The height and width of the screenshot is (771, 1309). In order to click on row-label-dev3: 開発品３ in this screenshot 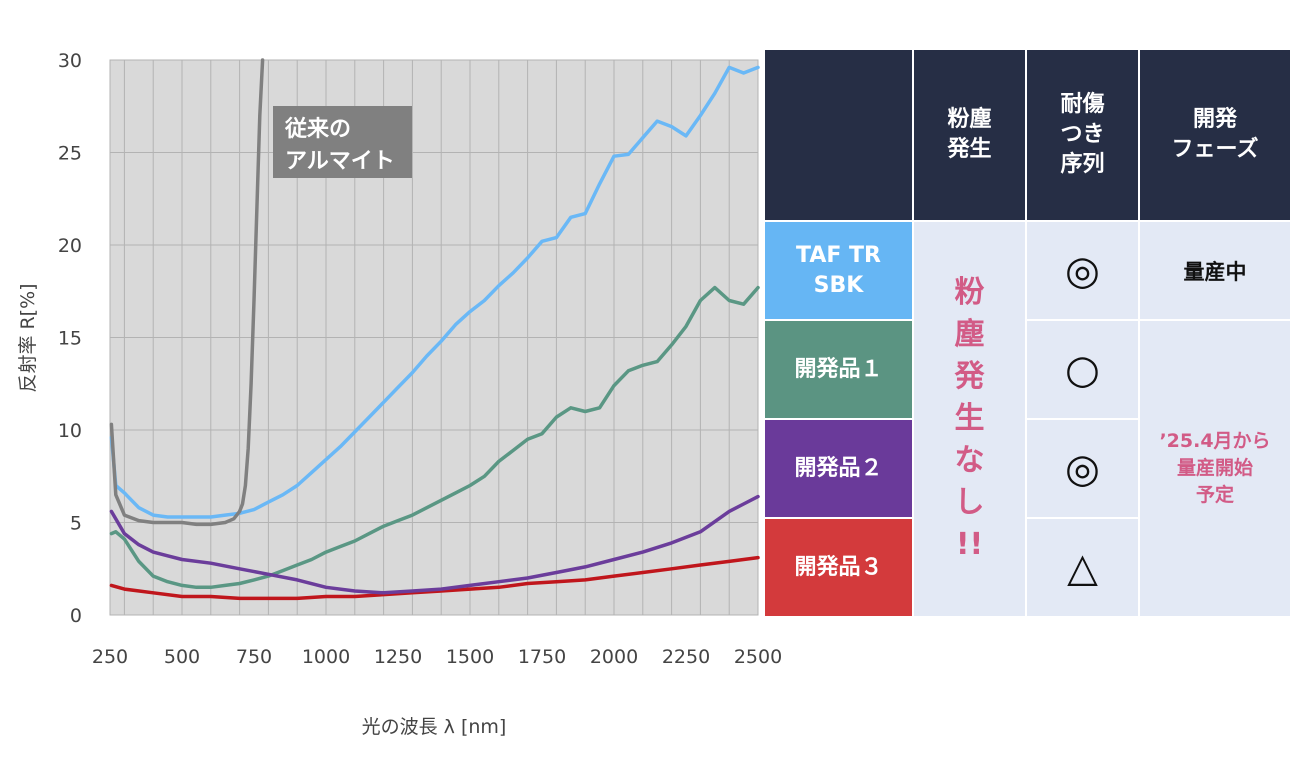, I will do `click(838, 567)`.